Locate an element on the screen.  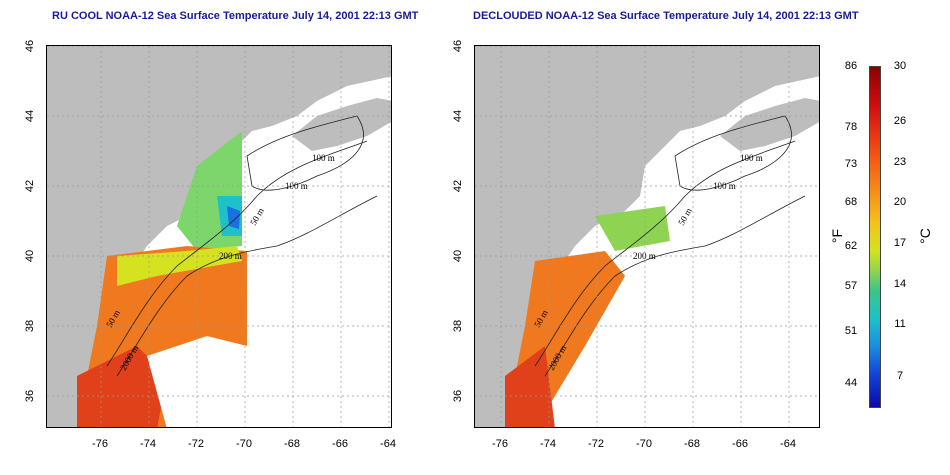
f-tick: 62 is located at coordinates (851, 246).